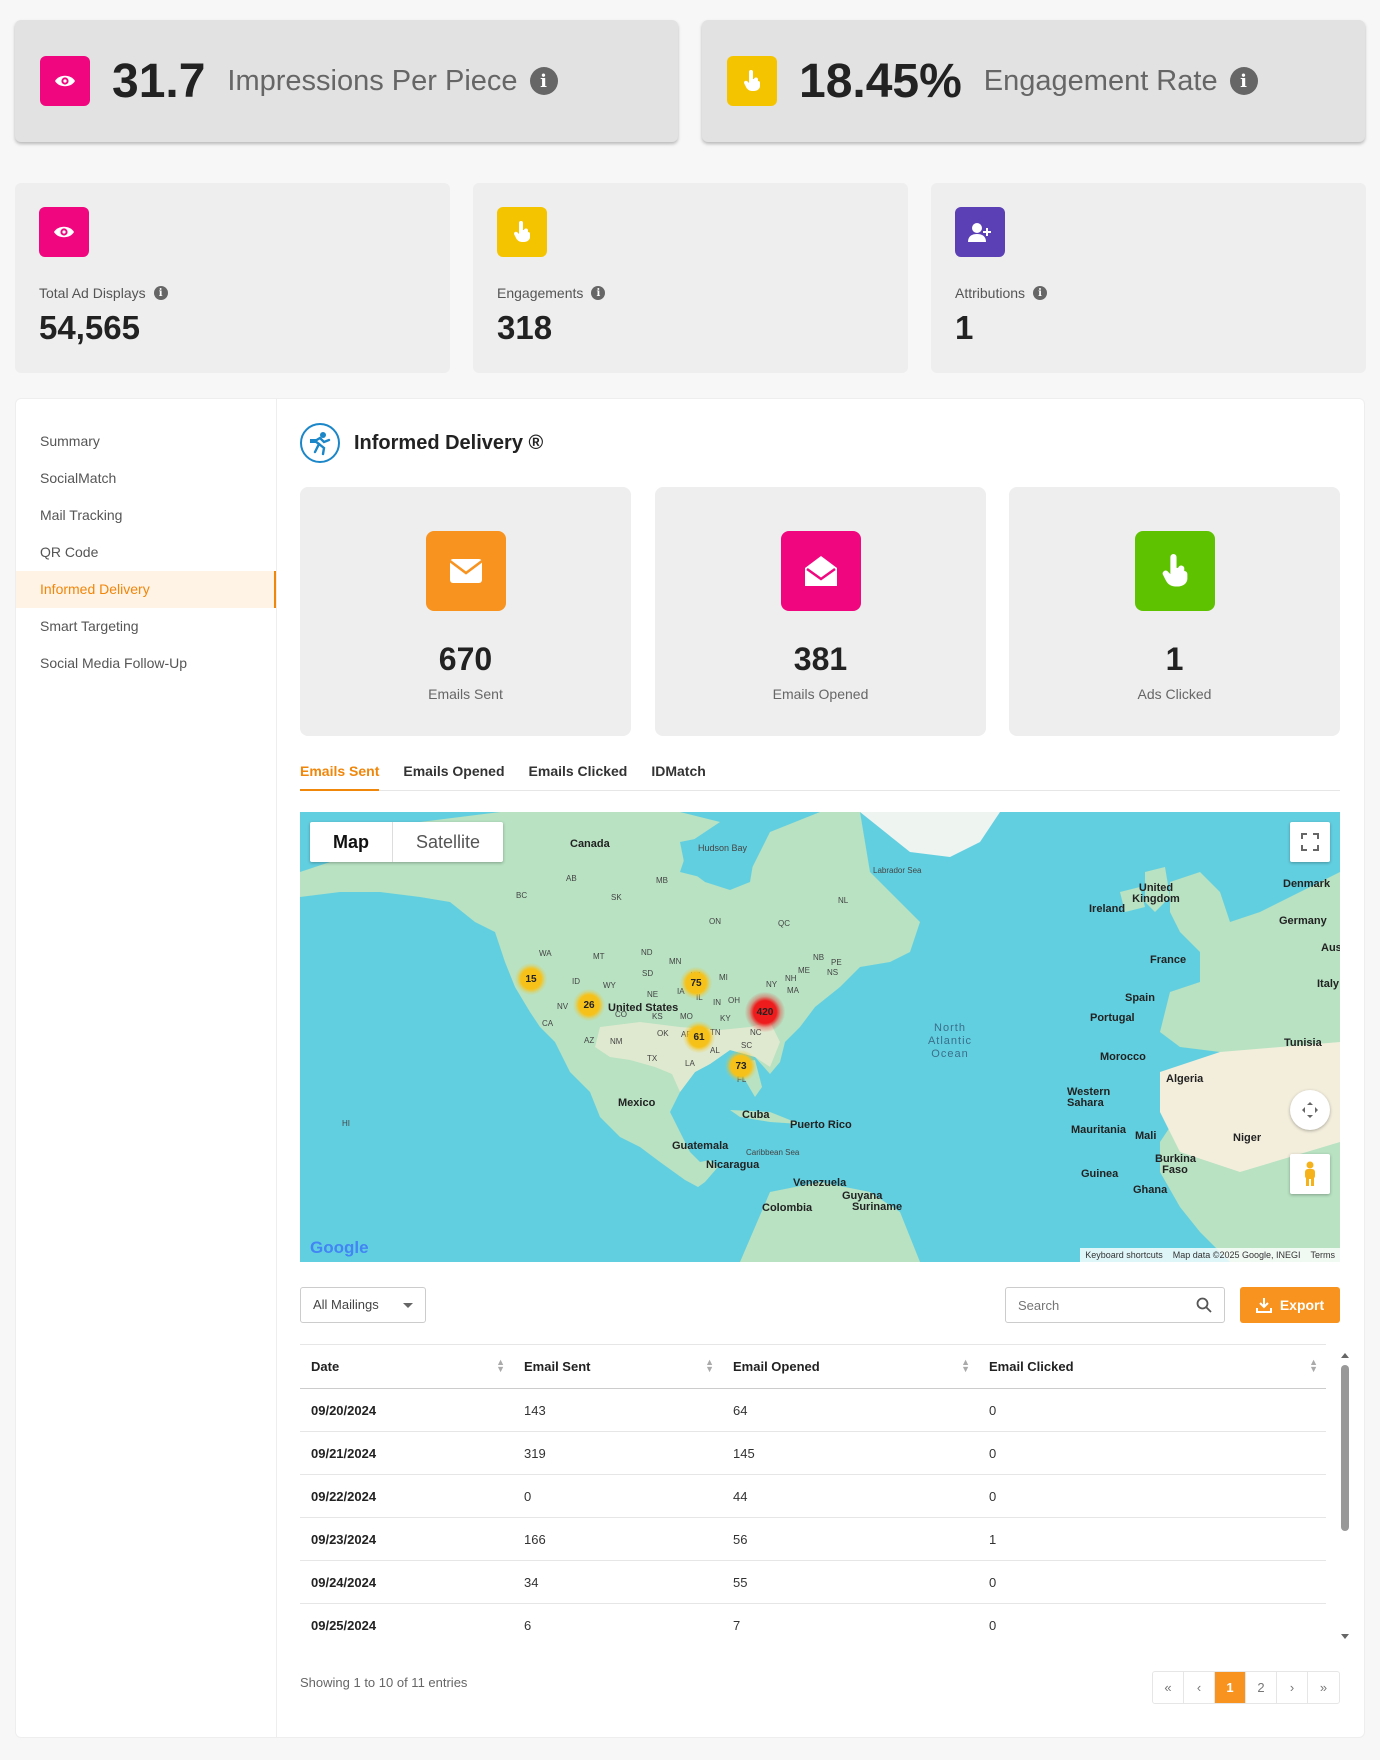  What do you see at coordinates (1115, 1305) in the screenshot?
I see `search-input` at bounding box center [1115, 1305].